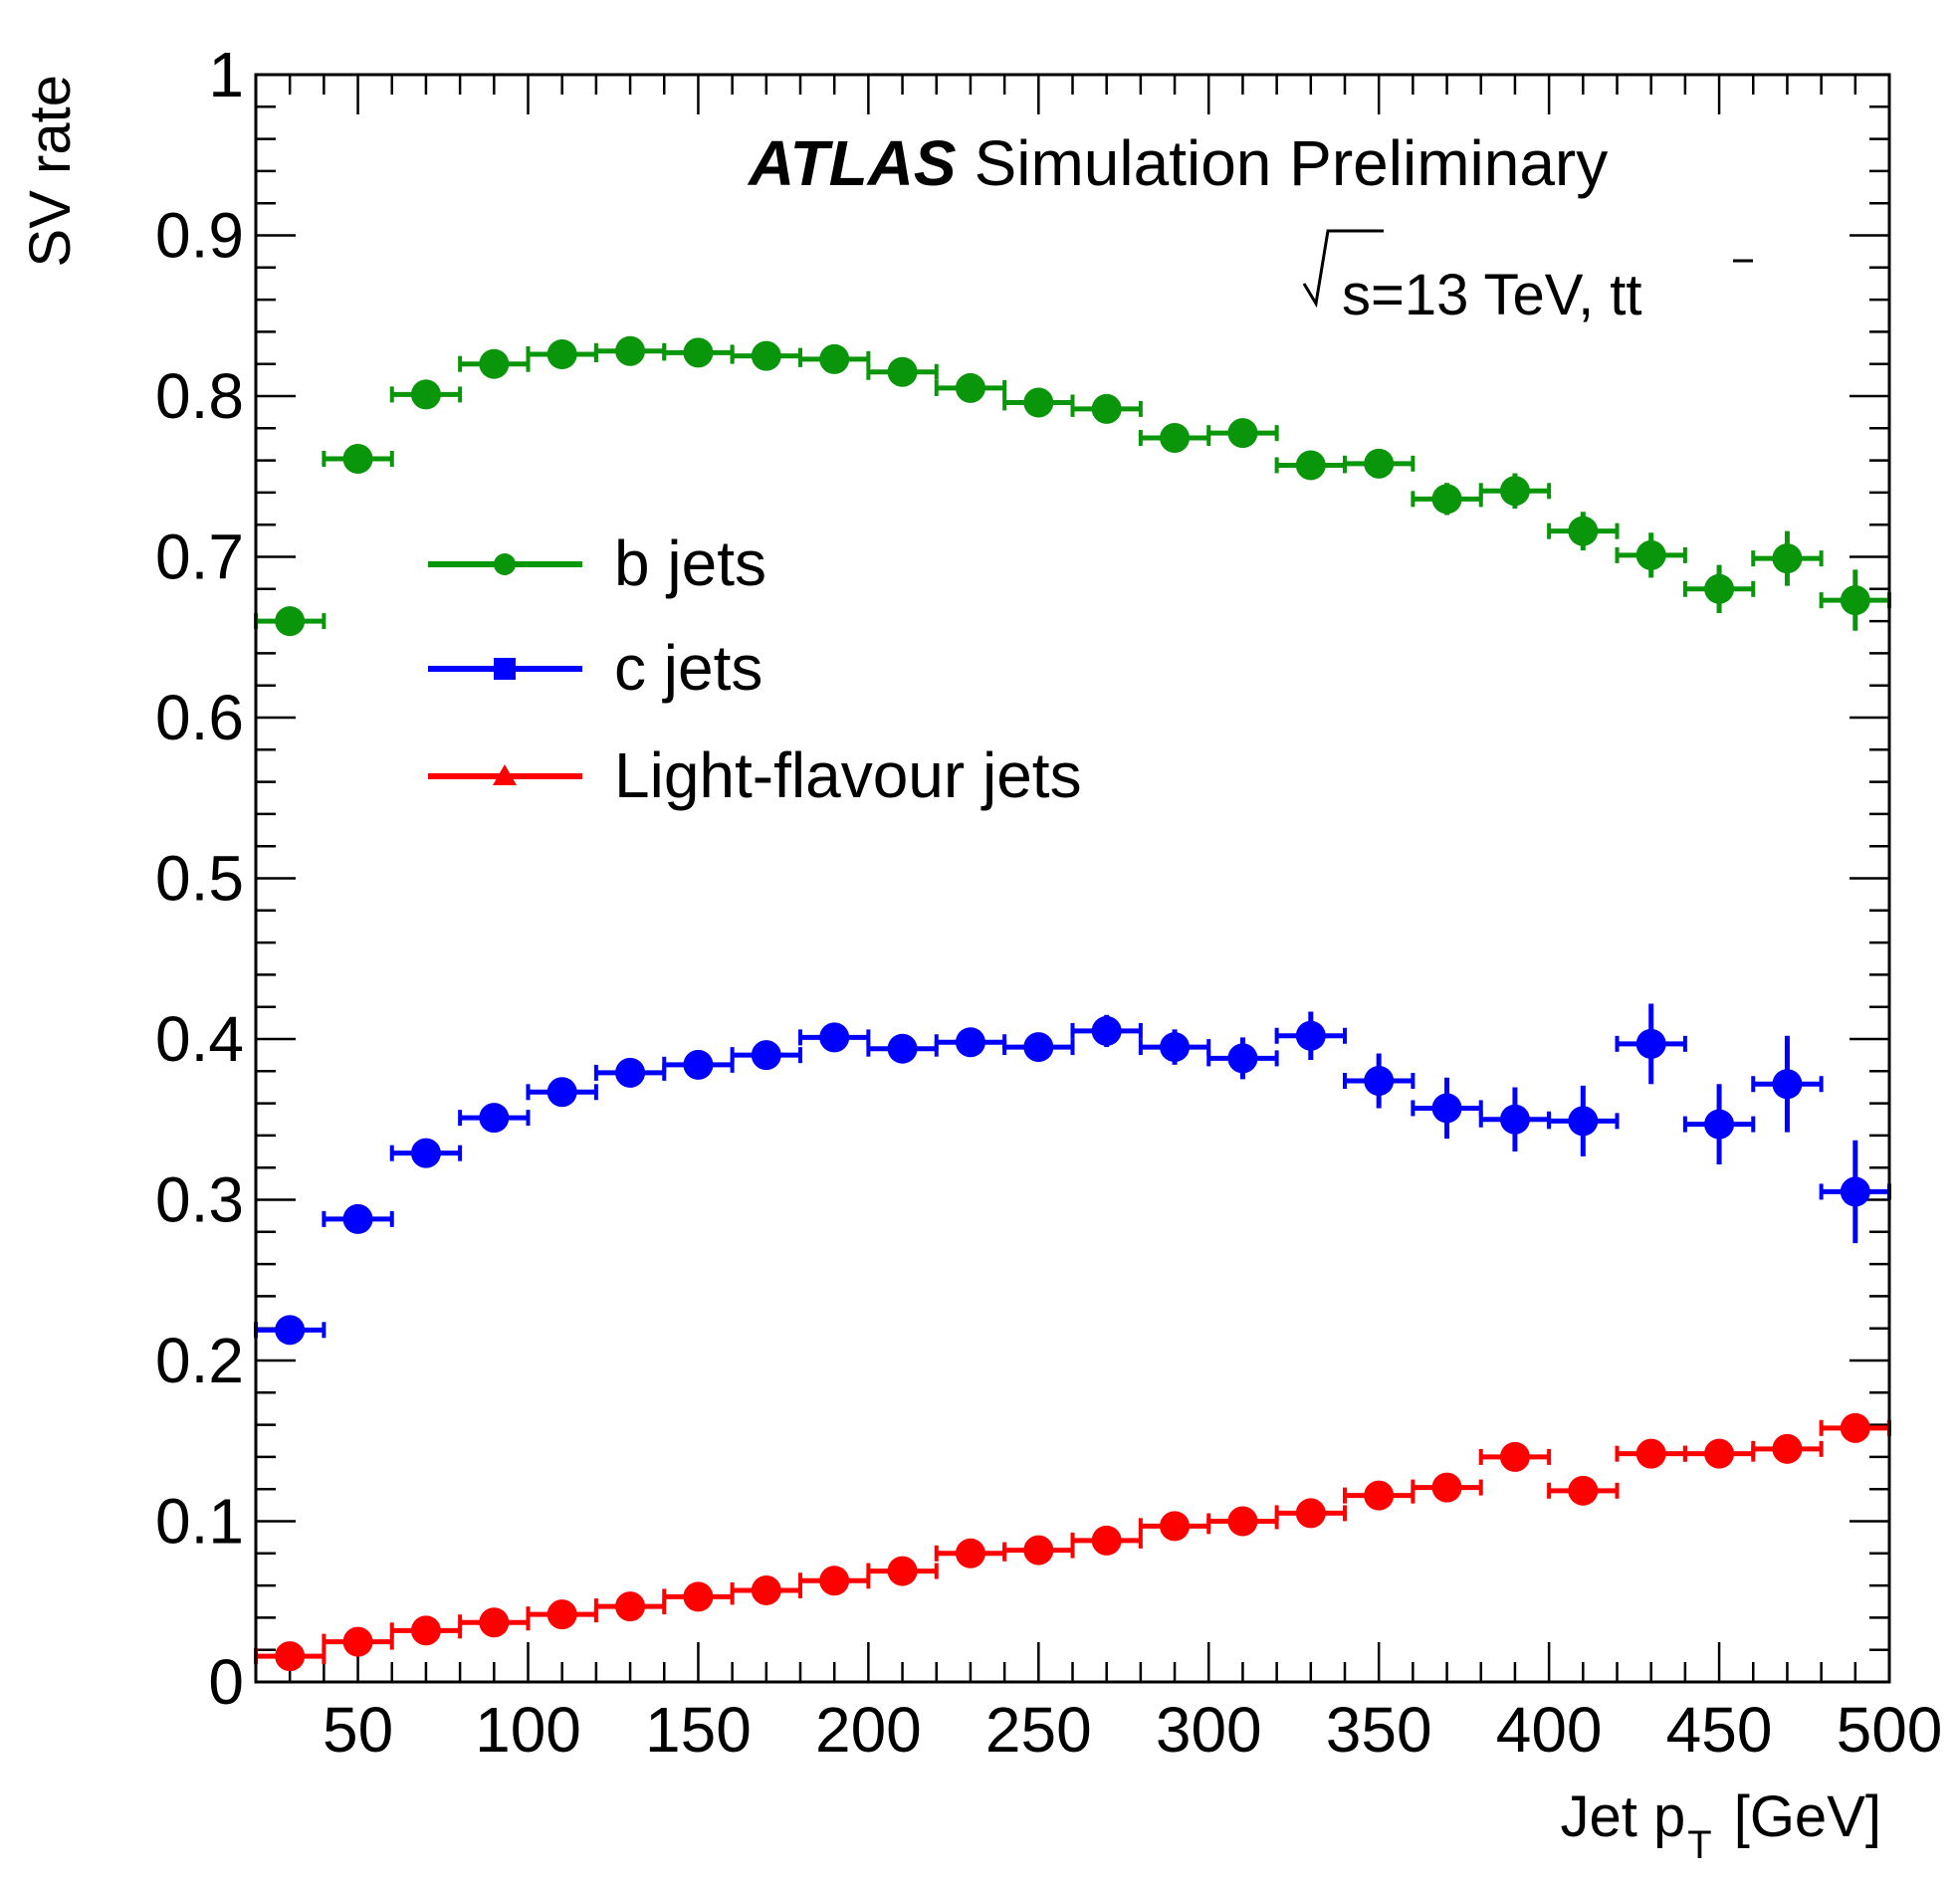 The height and width of the screenshot is (1883, 1960). What do you see at coordinates (869, 1730) in the screenshot?
I see `x-tick-label: 200` at bounding box center [869, 1730].